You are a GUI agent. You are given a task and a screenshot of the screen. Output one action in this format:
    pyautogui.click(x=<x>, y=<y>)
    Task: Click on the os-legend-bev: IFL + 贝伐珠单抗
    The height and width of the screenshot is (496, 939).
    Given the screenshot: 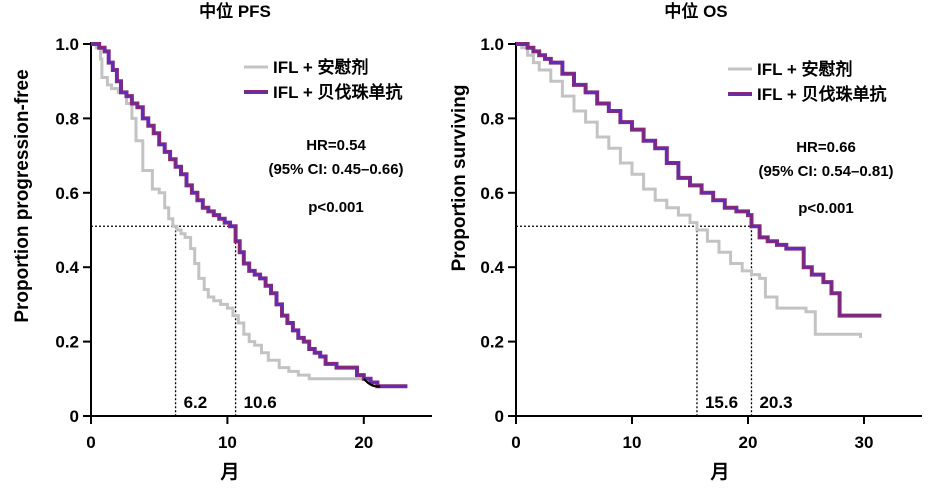 What is the action you would take?
    pyautogui.click(x=822, y=94)
    